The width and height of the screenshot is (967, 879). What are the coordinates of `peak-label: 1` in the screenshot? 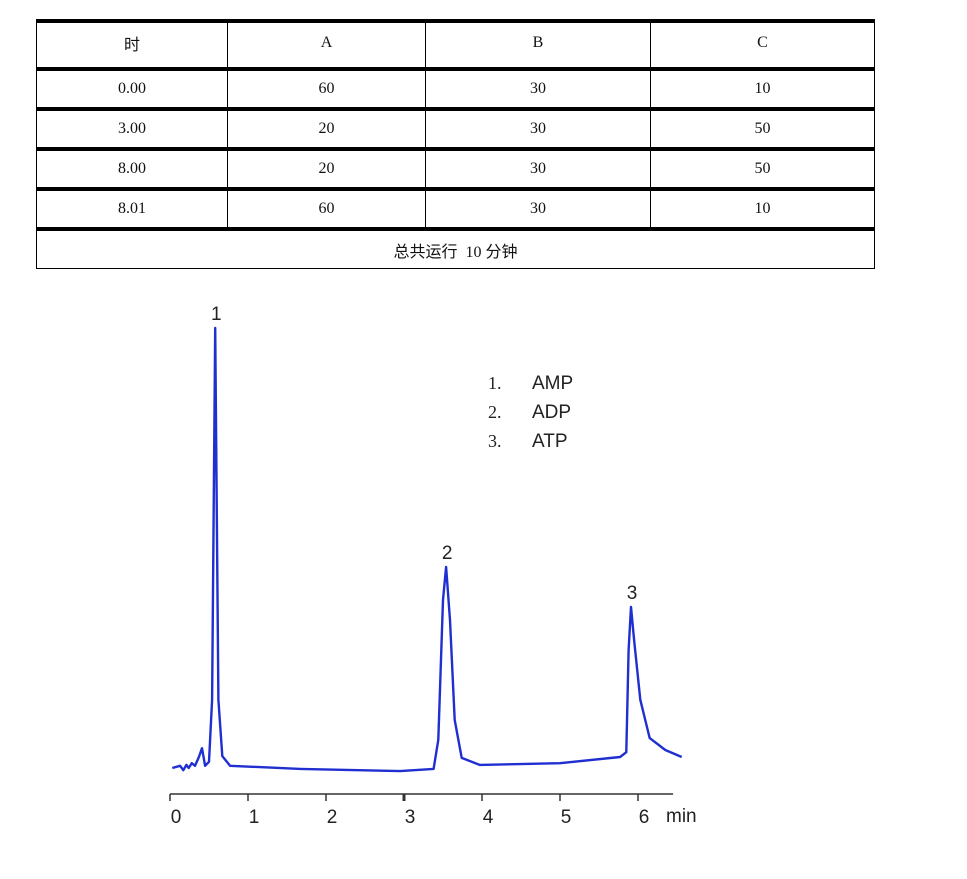 It's located at (216, 314).